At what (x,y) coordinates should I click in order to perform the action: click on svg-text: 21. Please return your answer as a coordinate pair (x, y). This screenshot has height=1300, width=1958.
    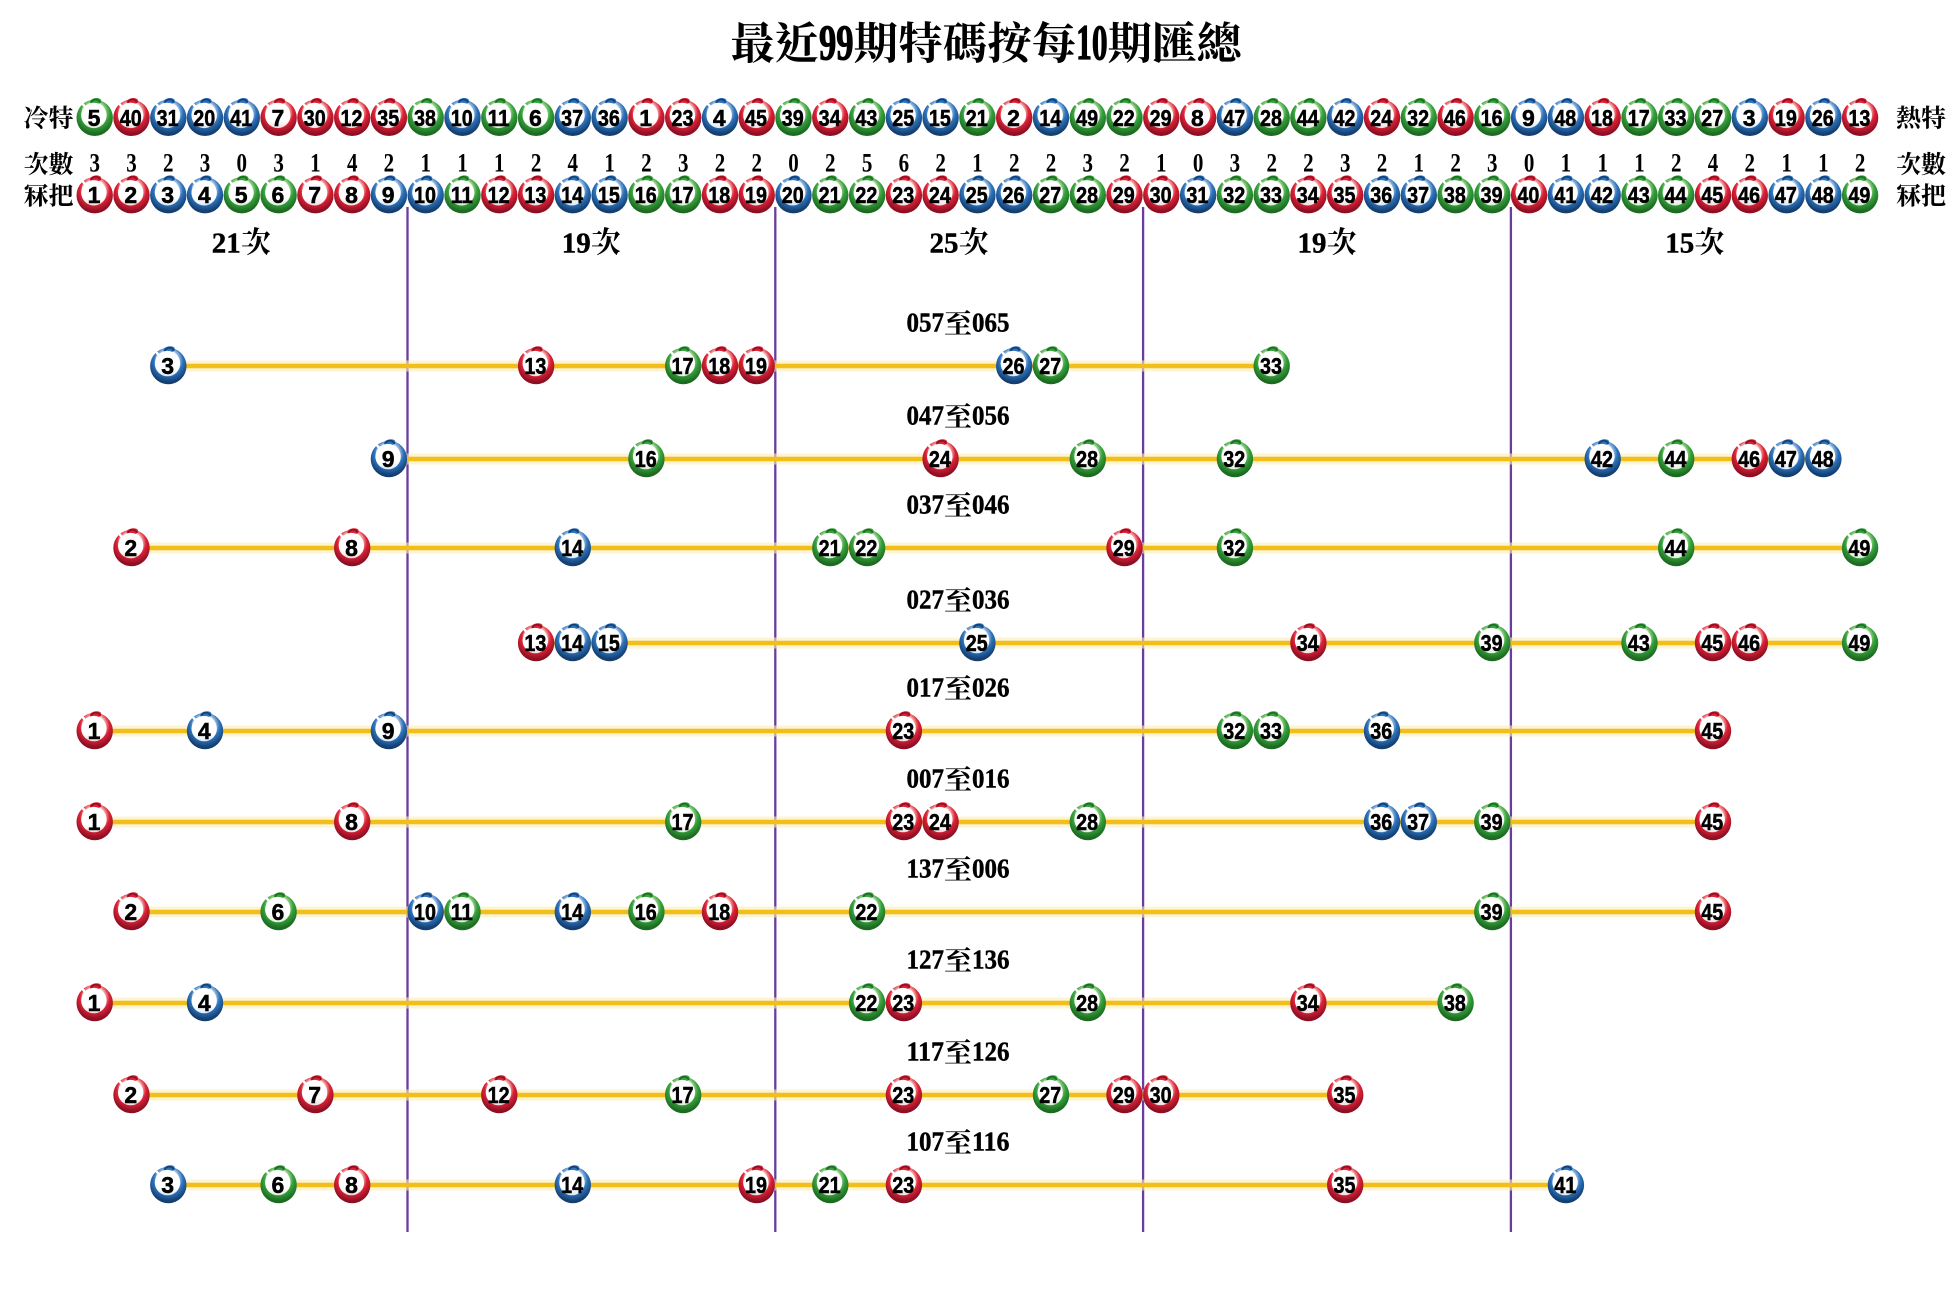
    Looking at the image, I should click on (830, 548).